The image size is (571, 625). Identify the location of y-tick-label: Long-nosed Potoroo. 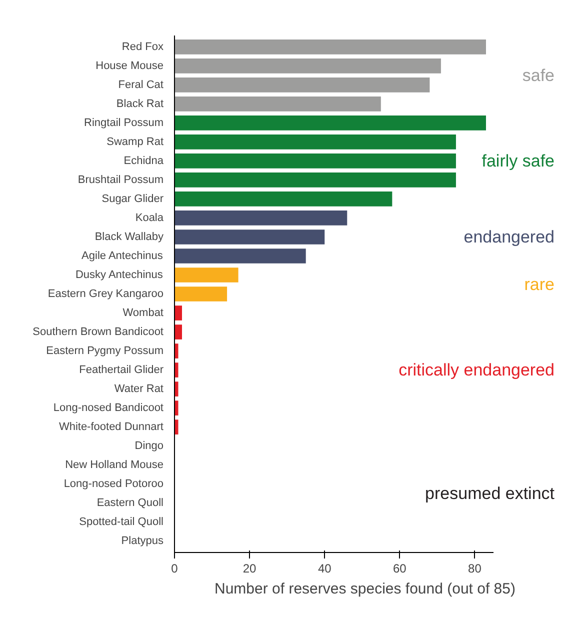
(114, 484).